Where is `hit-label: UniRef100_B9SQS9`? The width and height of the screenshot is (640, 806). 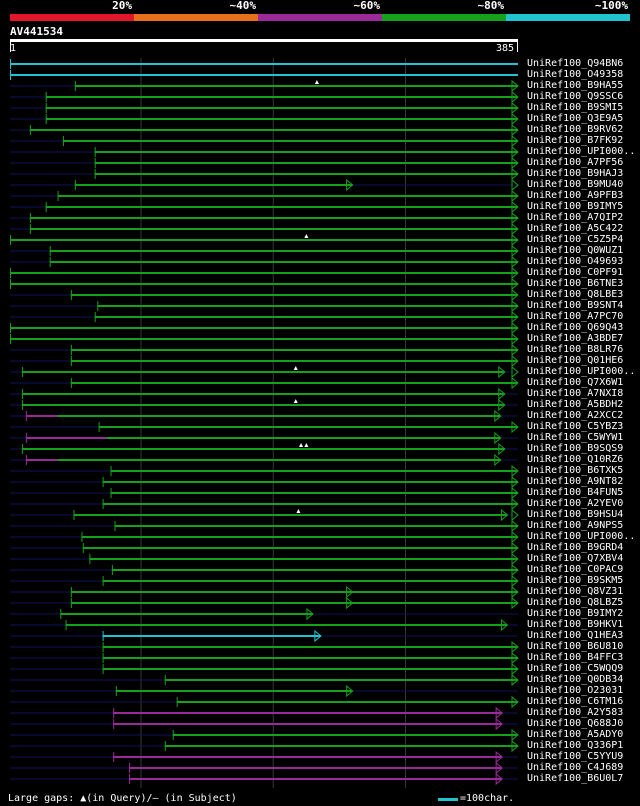 hit-label: UniRef100_B9SQS9 is located at coordinates (575, 448).